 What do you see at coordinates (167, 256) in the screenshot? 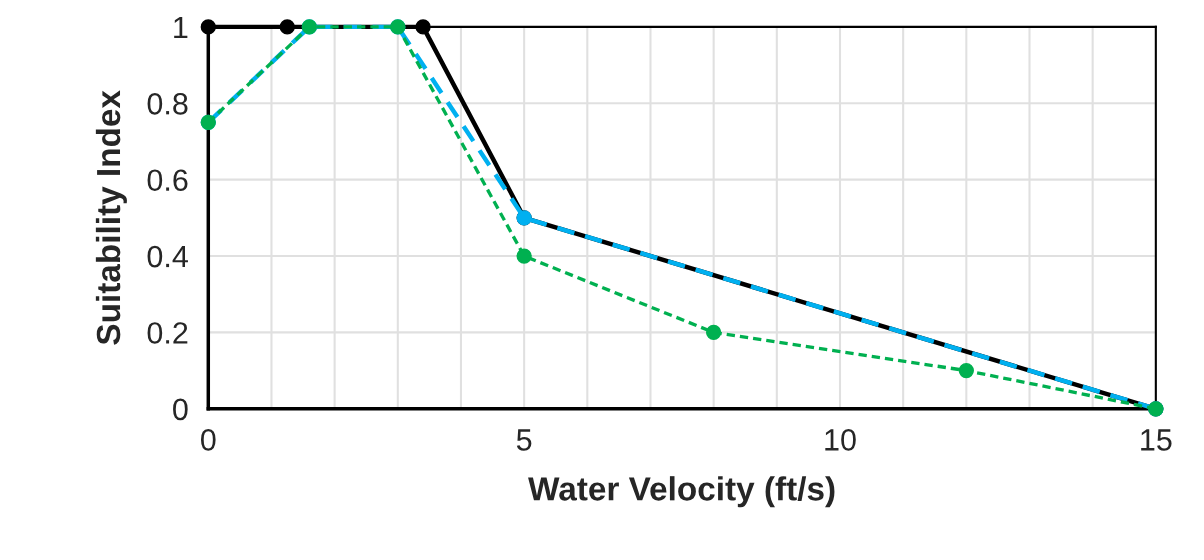
I see `y-tick-label: 0.4` at bounding box center [167, 256].